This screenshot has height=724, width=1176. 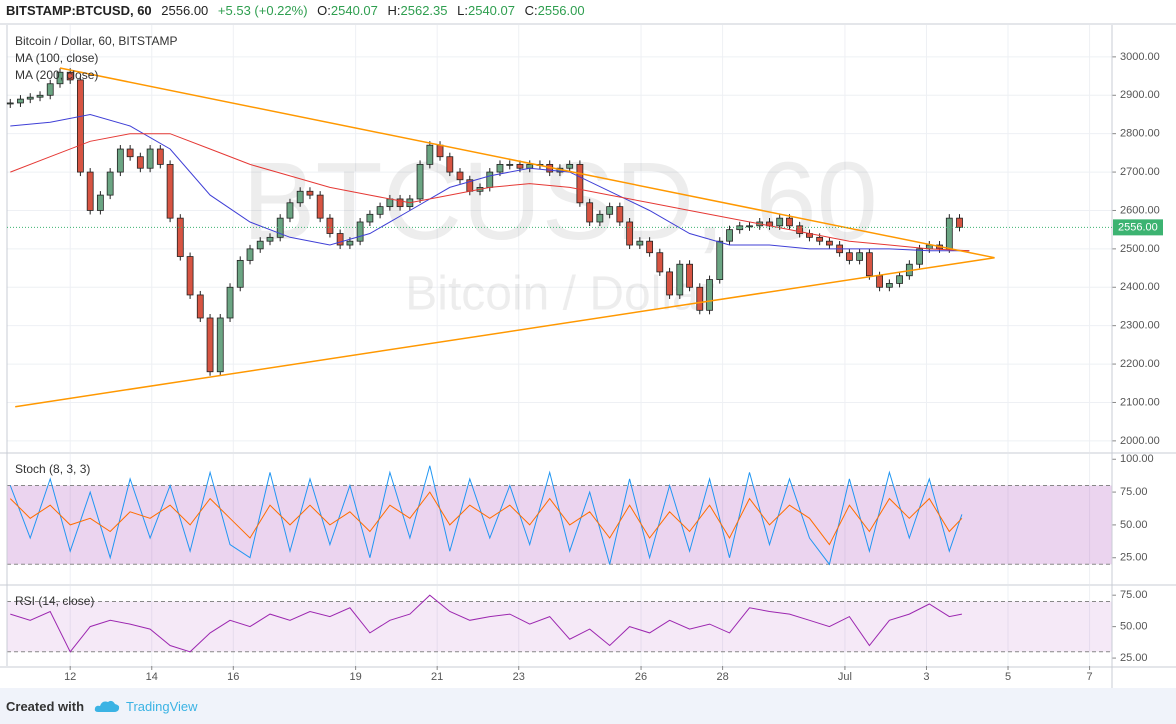 What do you see at coordinates (1140, 210) in the screenshot?
I see `y-tick-label: 2600.00` at bounding box center [1140, 210].